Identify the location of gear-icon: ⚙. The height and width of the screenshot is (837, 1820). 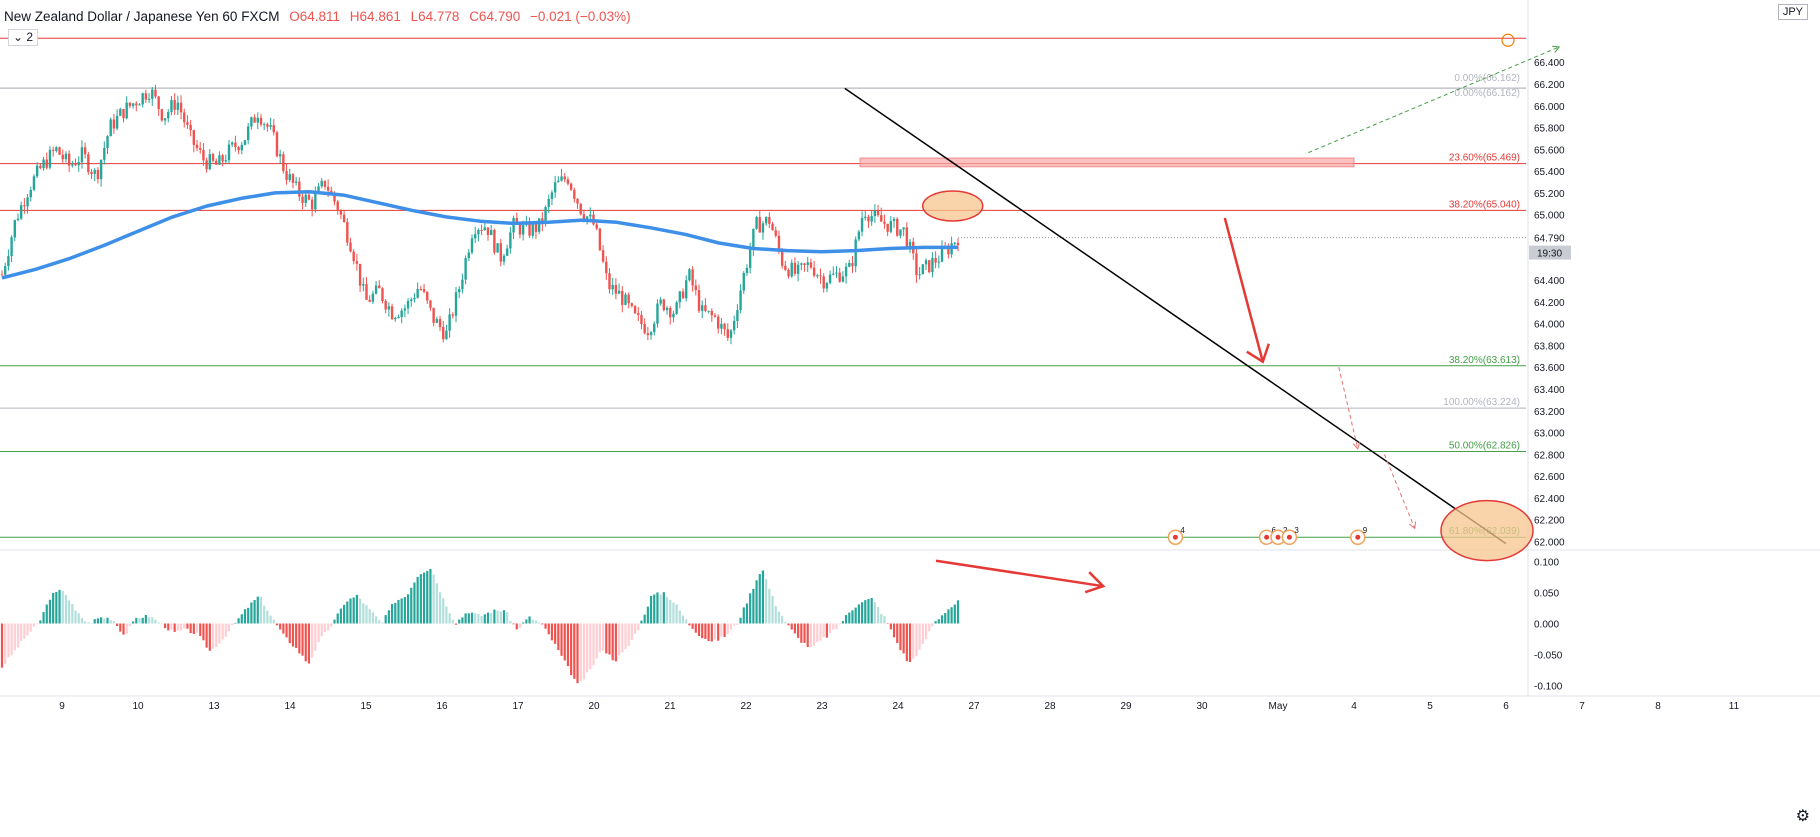
(1802, 816).